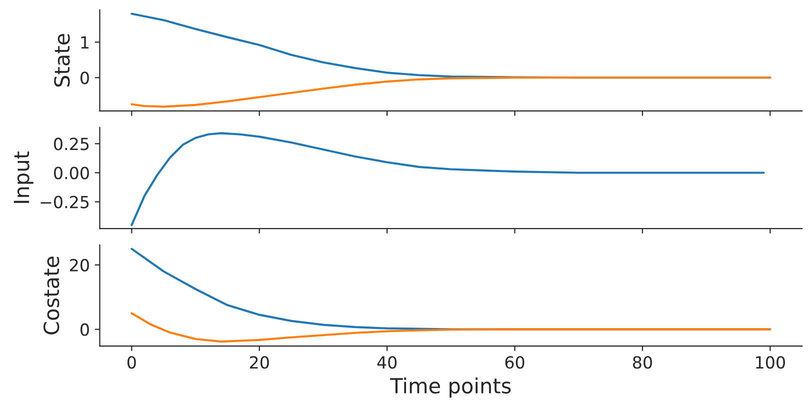 The height and width of the screenshot is (411, 811). I want to click on x-tick-label: 60, so click(514, 362).